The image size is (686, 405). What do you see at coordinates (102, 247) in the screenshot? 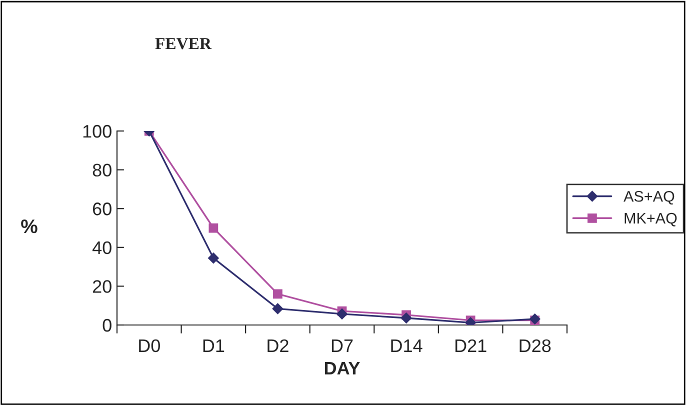
I see `y-tick-label: 40` at bounding box center [102, 247].